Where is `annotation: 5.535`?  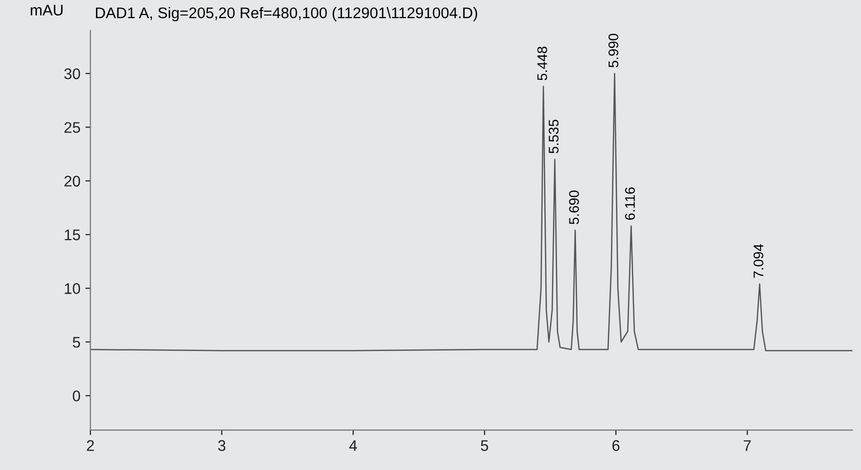
annotation: 5.535 is located at coordinates (553, 137).